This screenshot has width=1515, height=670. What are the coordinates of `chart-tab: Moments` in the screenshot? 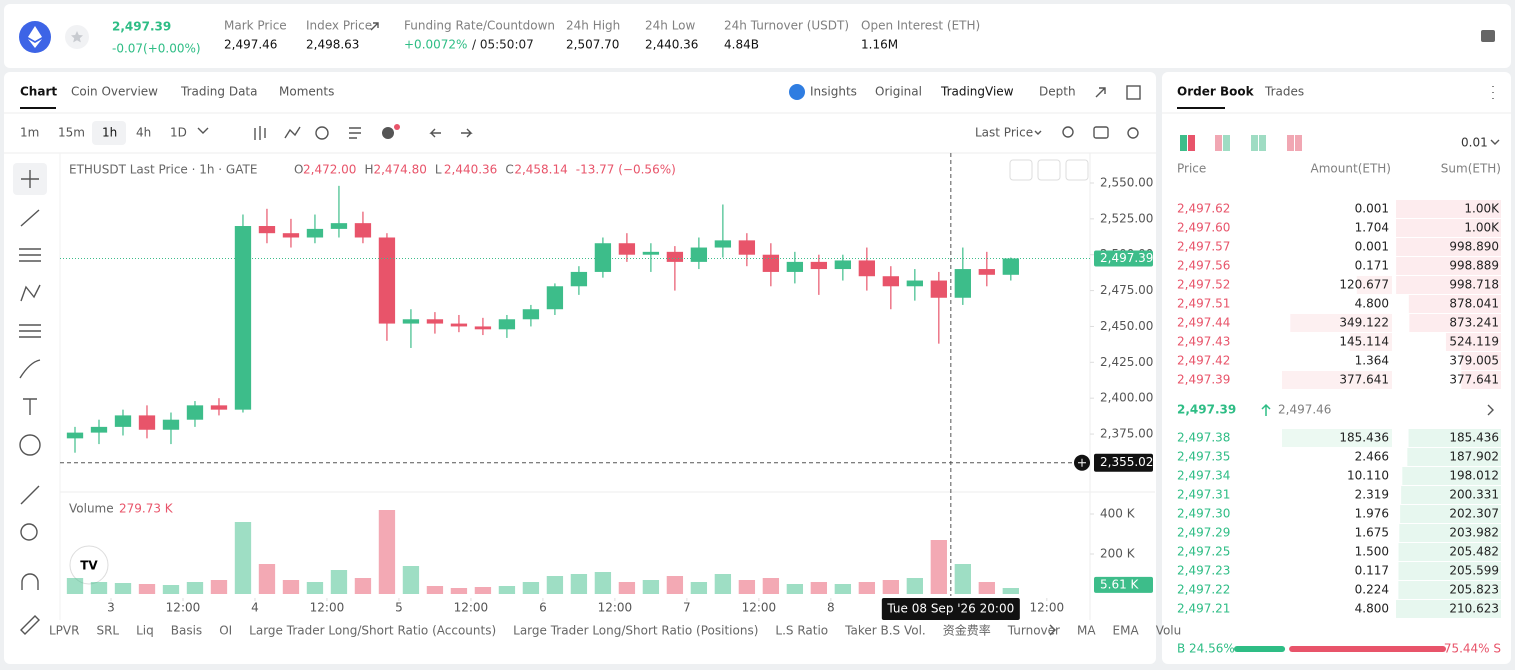 It's located at (306, 92).